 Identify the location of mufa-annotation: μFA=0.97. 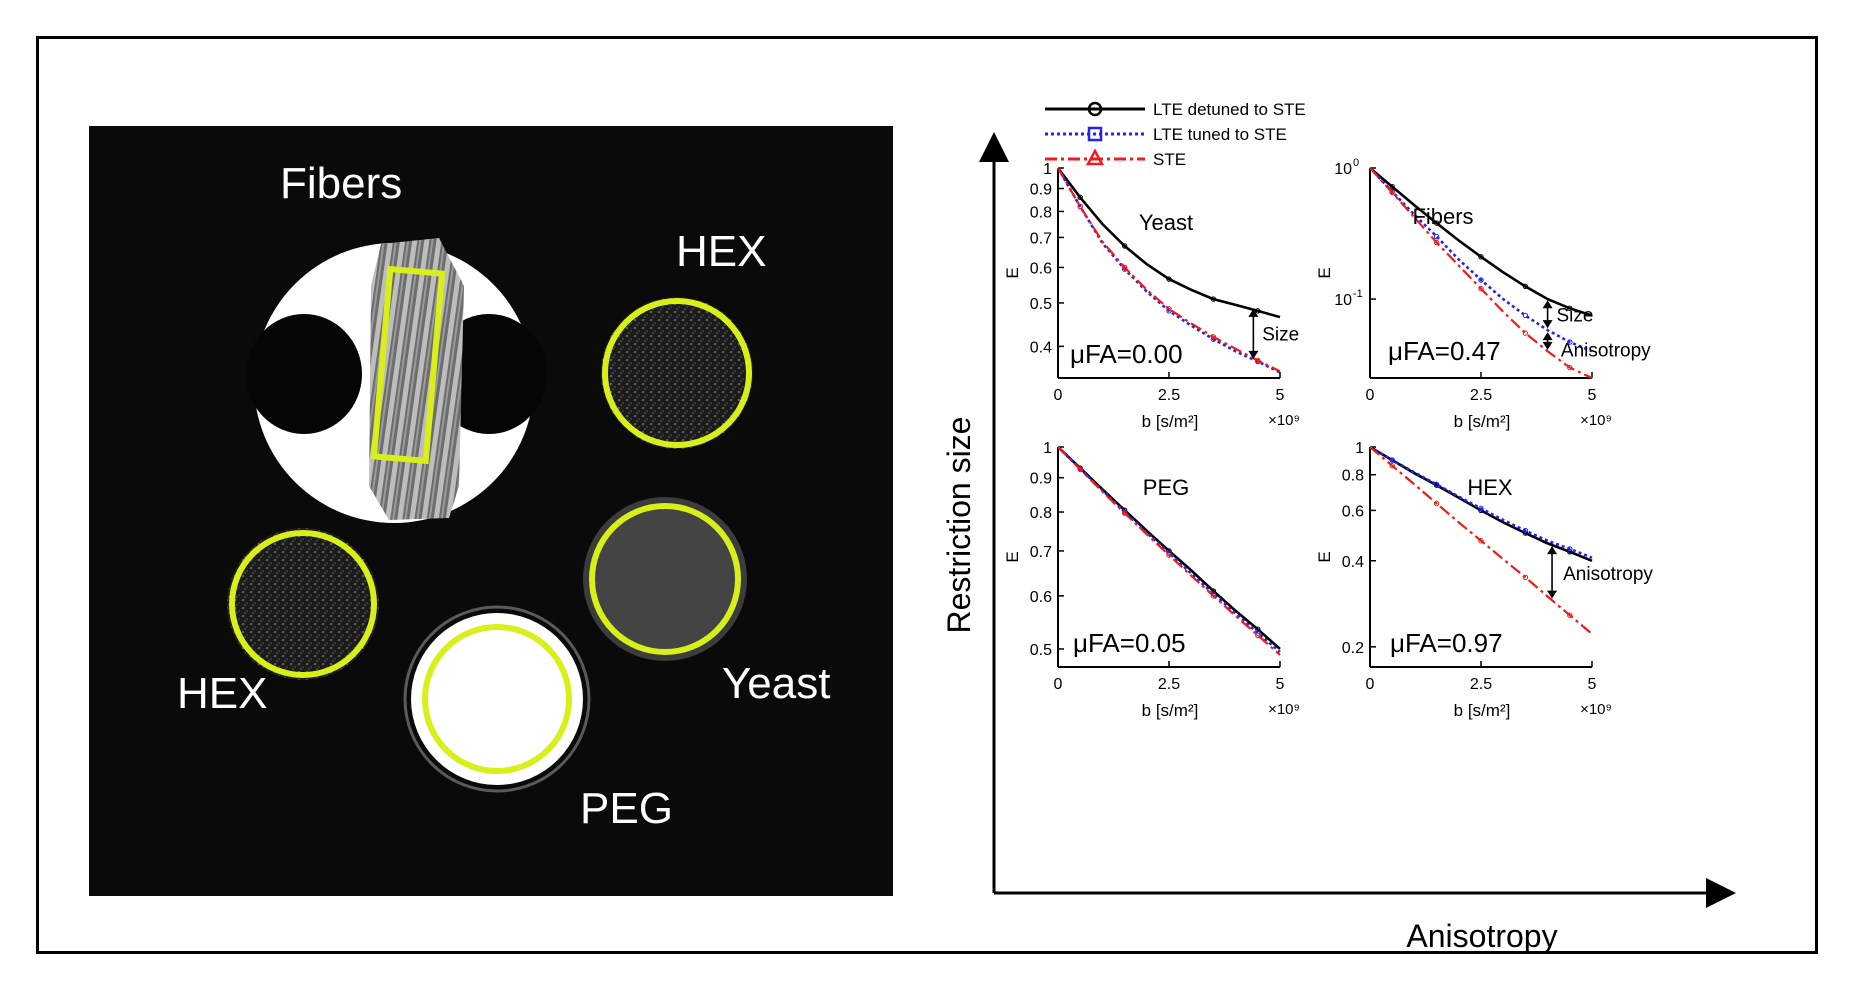
(1446, 643).